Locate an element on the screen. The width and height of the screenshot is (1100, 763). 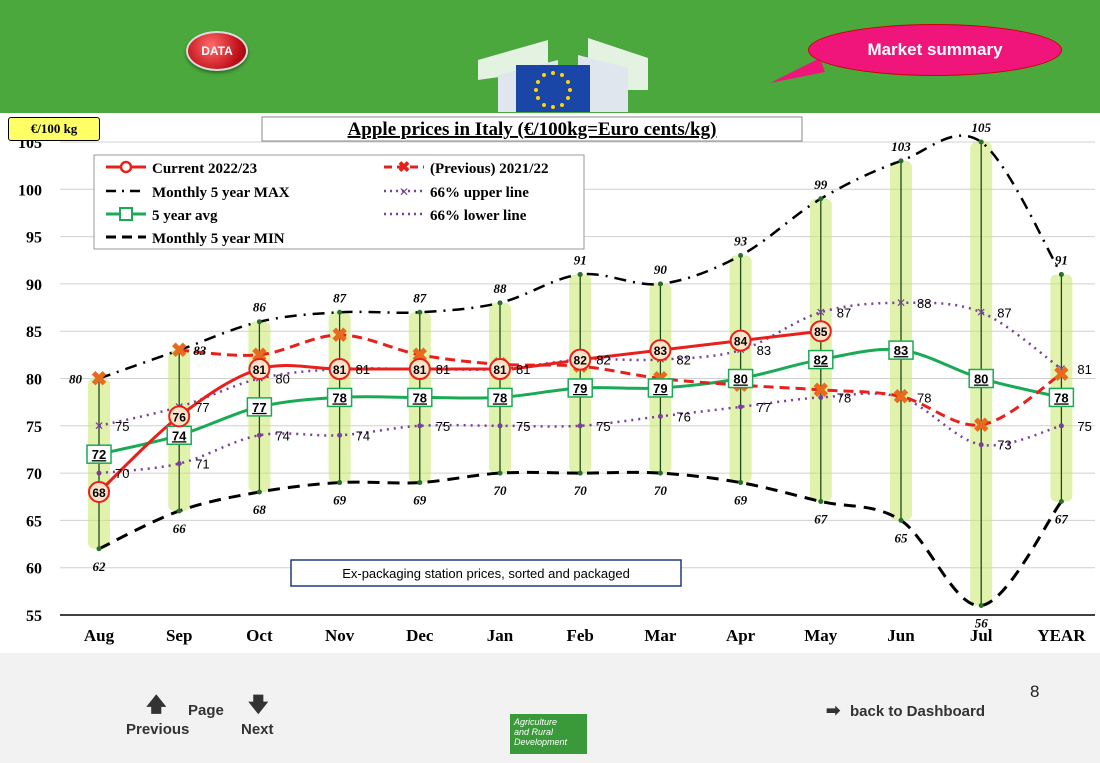
data-button: DATA is located at coordinates (217, 51).